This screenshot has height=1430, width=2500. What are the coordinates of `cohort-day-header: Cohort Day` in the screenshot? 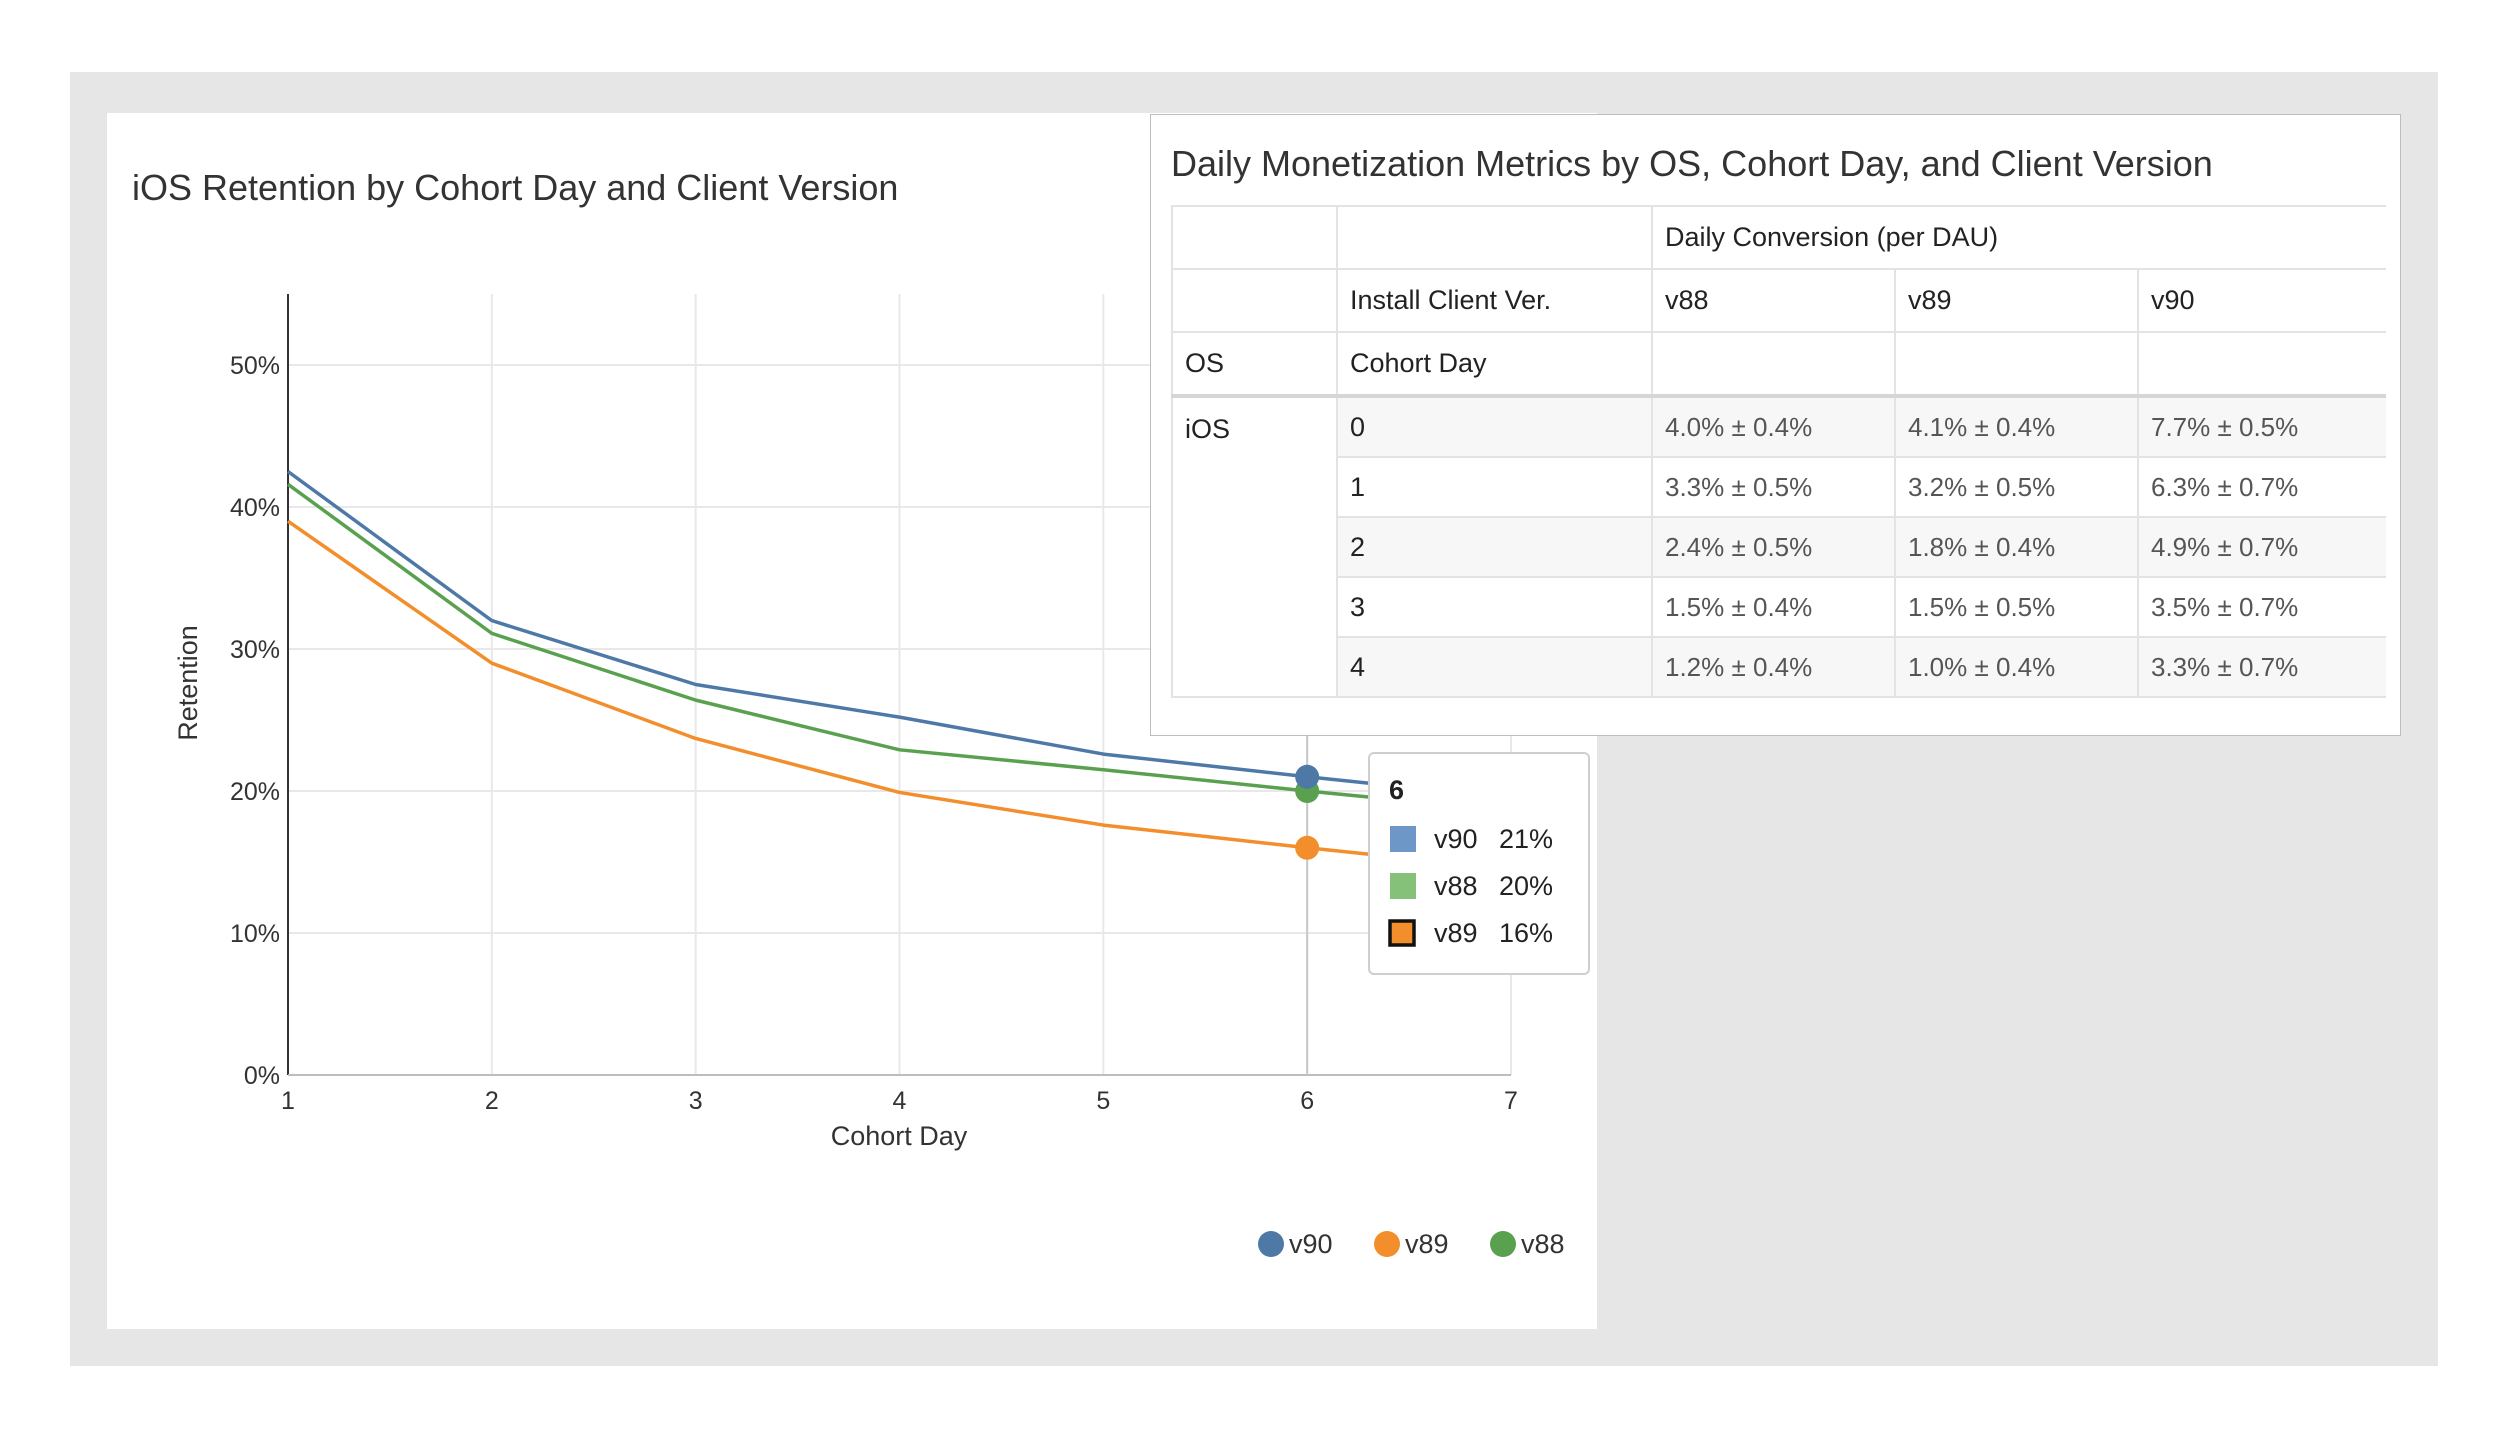 It's located at (1494, 364).